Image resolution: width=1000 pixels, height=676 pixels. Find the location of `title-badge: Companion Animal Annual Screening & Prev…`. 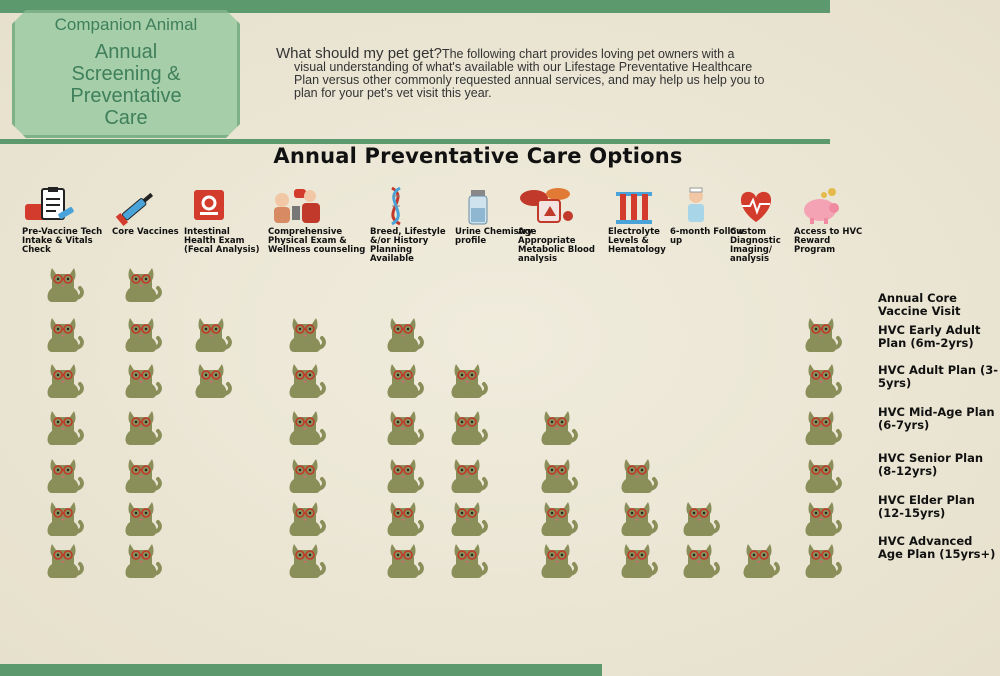

title-badge: Companion Animal Annual Screening & Prev… is located at coordinates (126, 74).